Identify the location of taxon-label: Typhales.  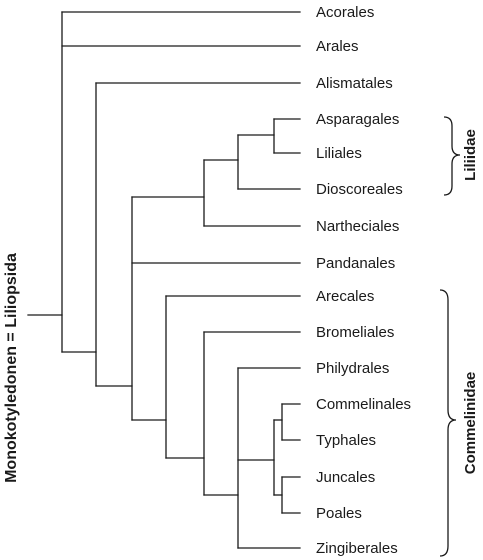
(346, 440).